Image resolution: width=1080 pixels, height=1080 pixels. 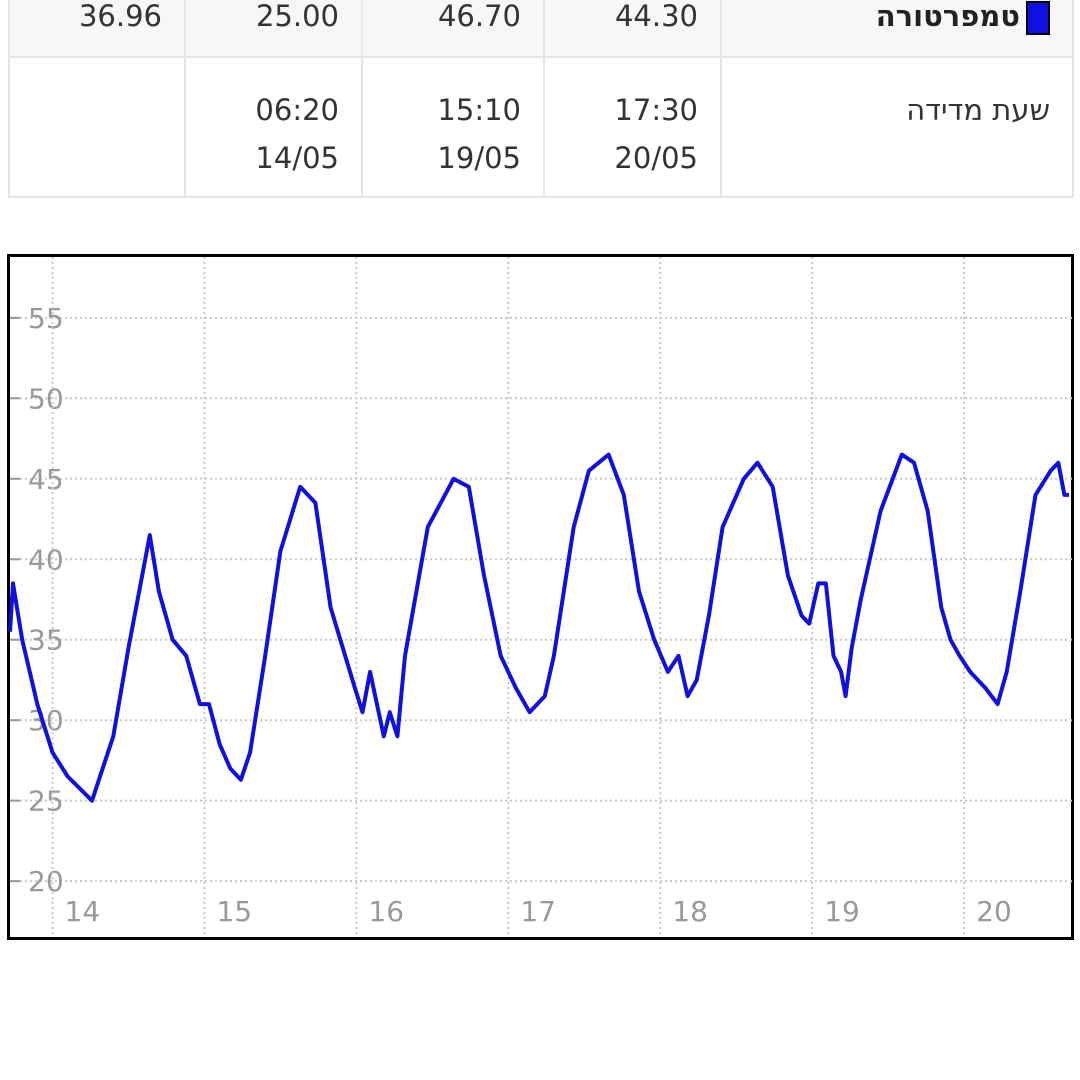 I want to click on label-text: טמפרטורה, so click(x=947, y=16).